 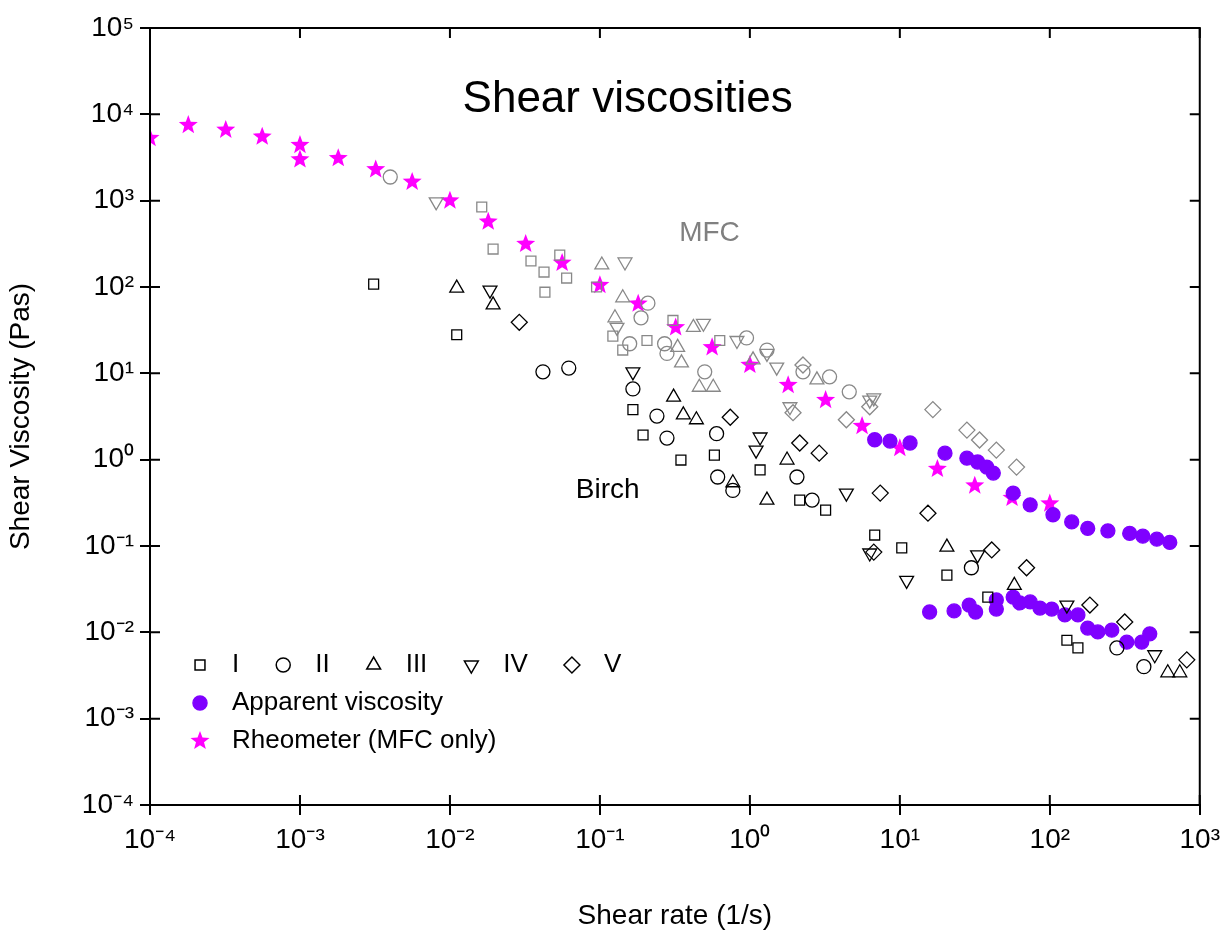 What do you see at coordinates (113, 458) in the screenshot?
I see `y-tick-label: 10⁰` at bounding box center [113, 458].